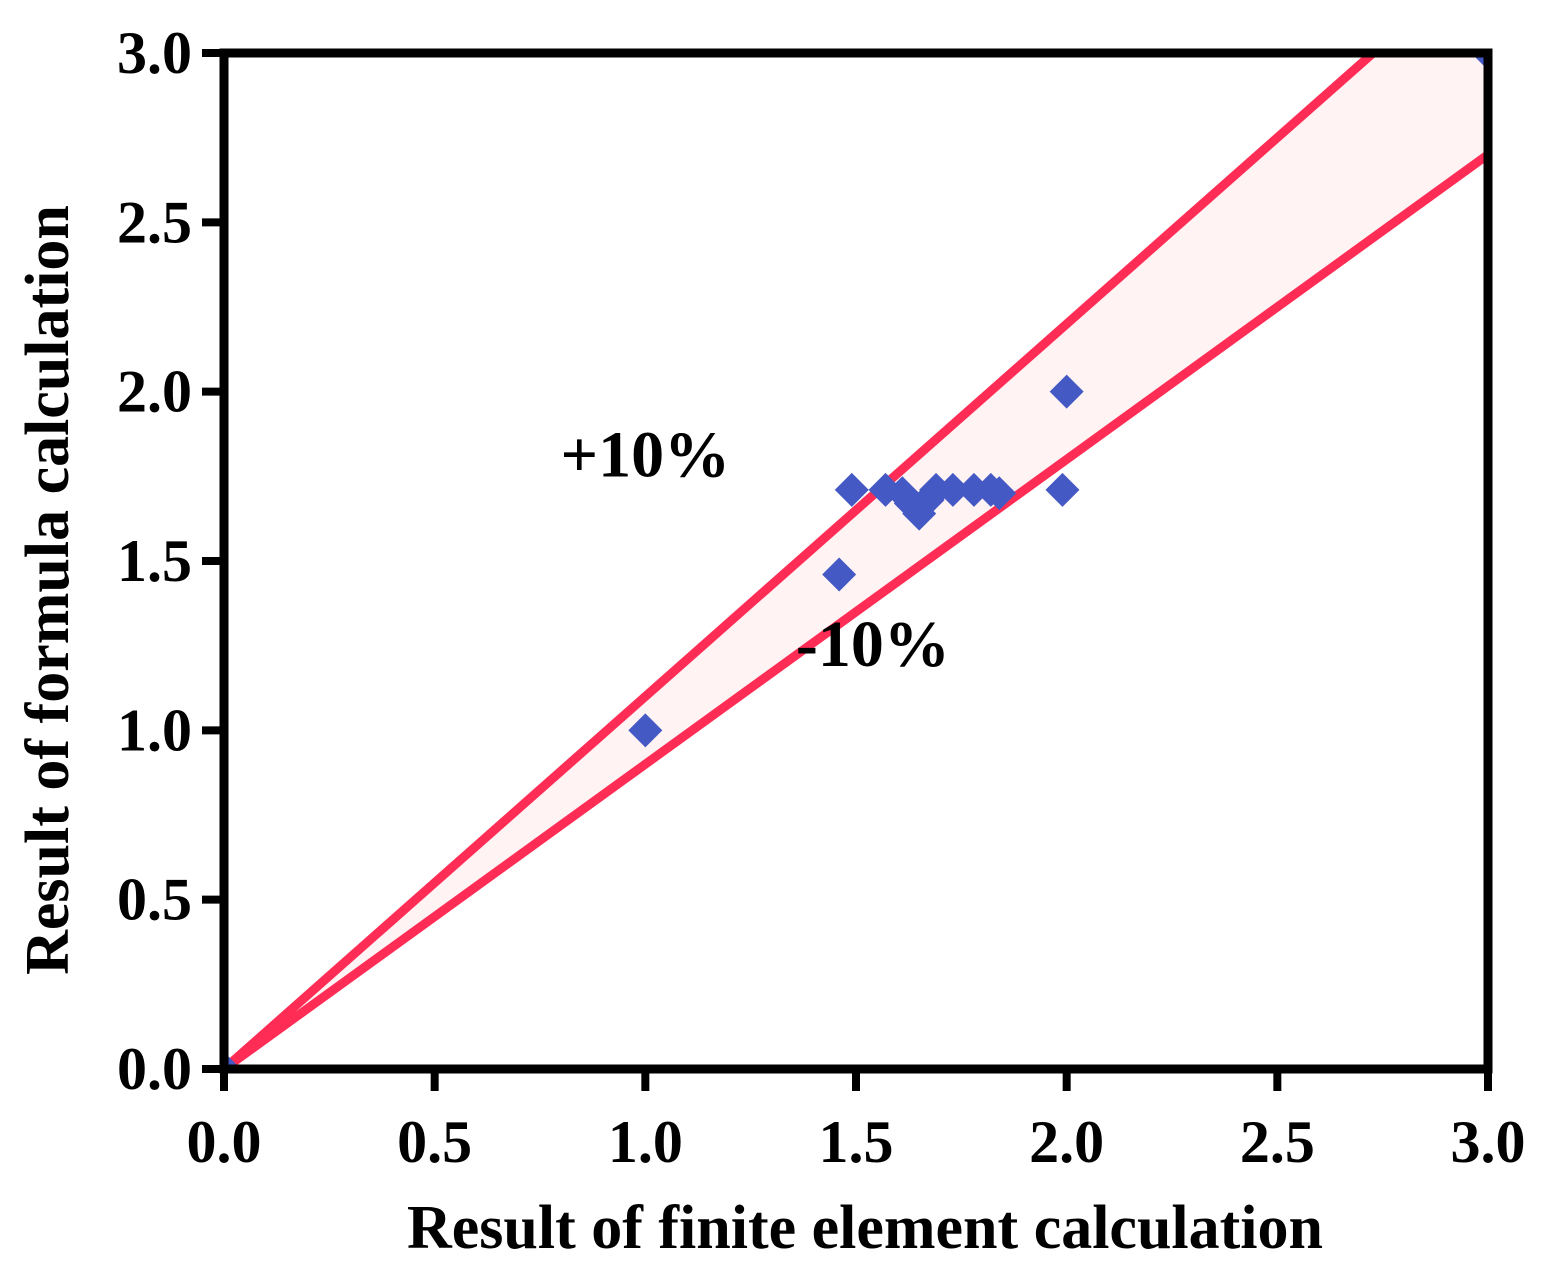 The height and width of the screenshot is (1277, 1552). Describe the element at coordinates (856, 1142) in the screenshot. I see `x-tick-label-4: 1.5` at that location.